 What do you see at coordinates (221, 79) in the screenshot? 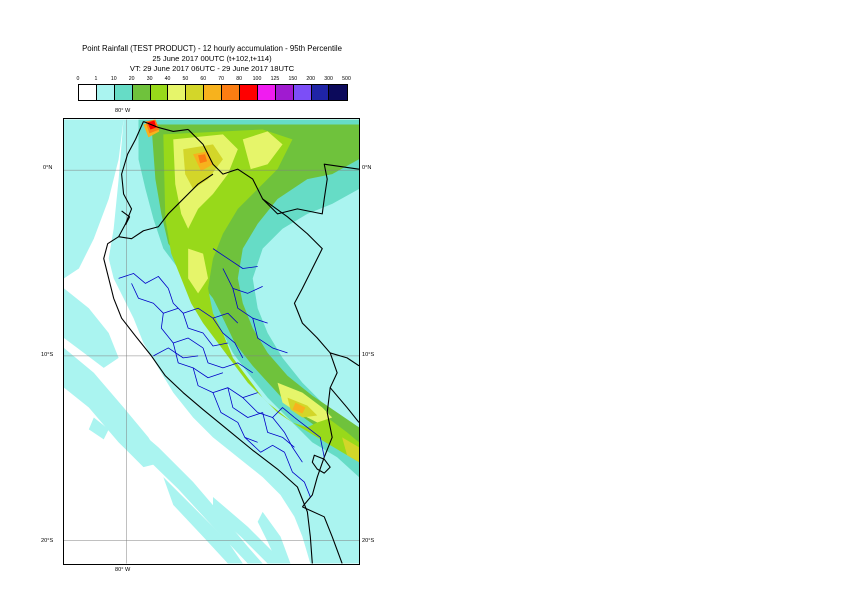
I see `legend-threshold-label: 70` at bounding box center [221, 79].